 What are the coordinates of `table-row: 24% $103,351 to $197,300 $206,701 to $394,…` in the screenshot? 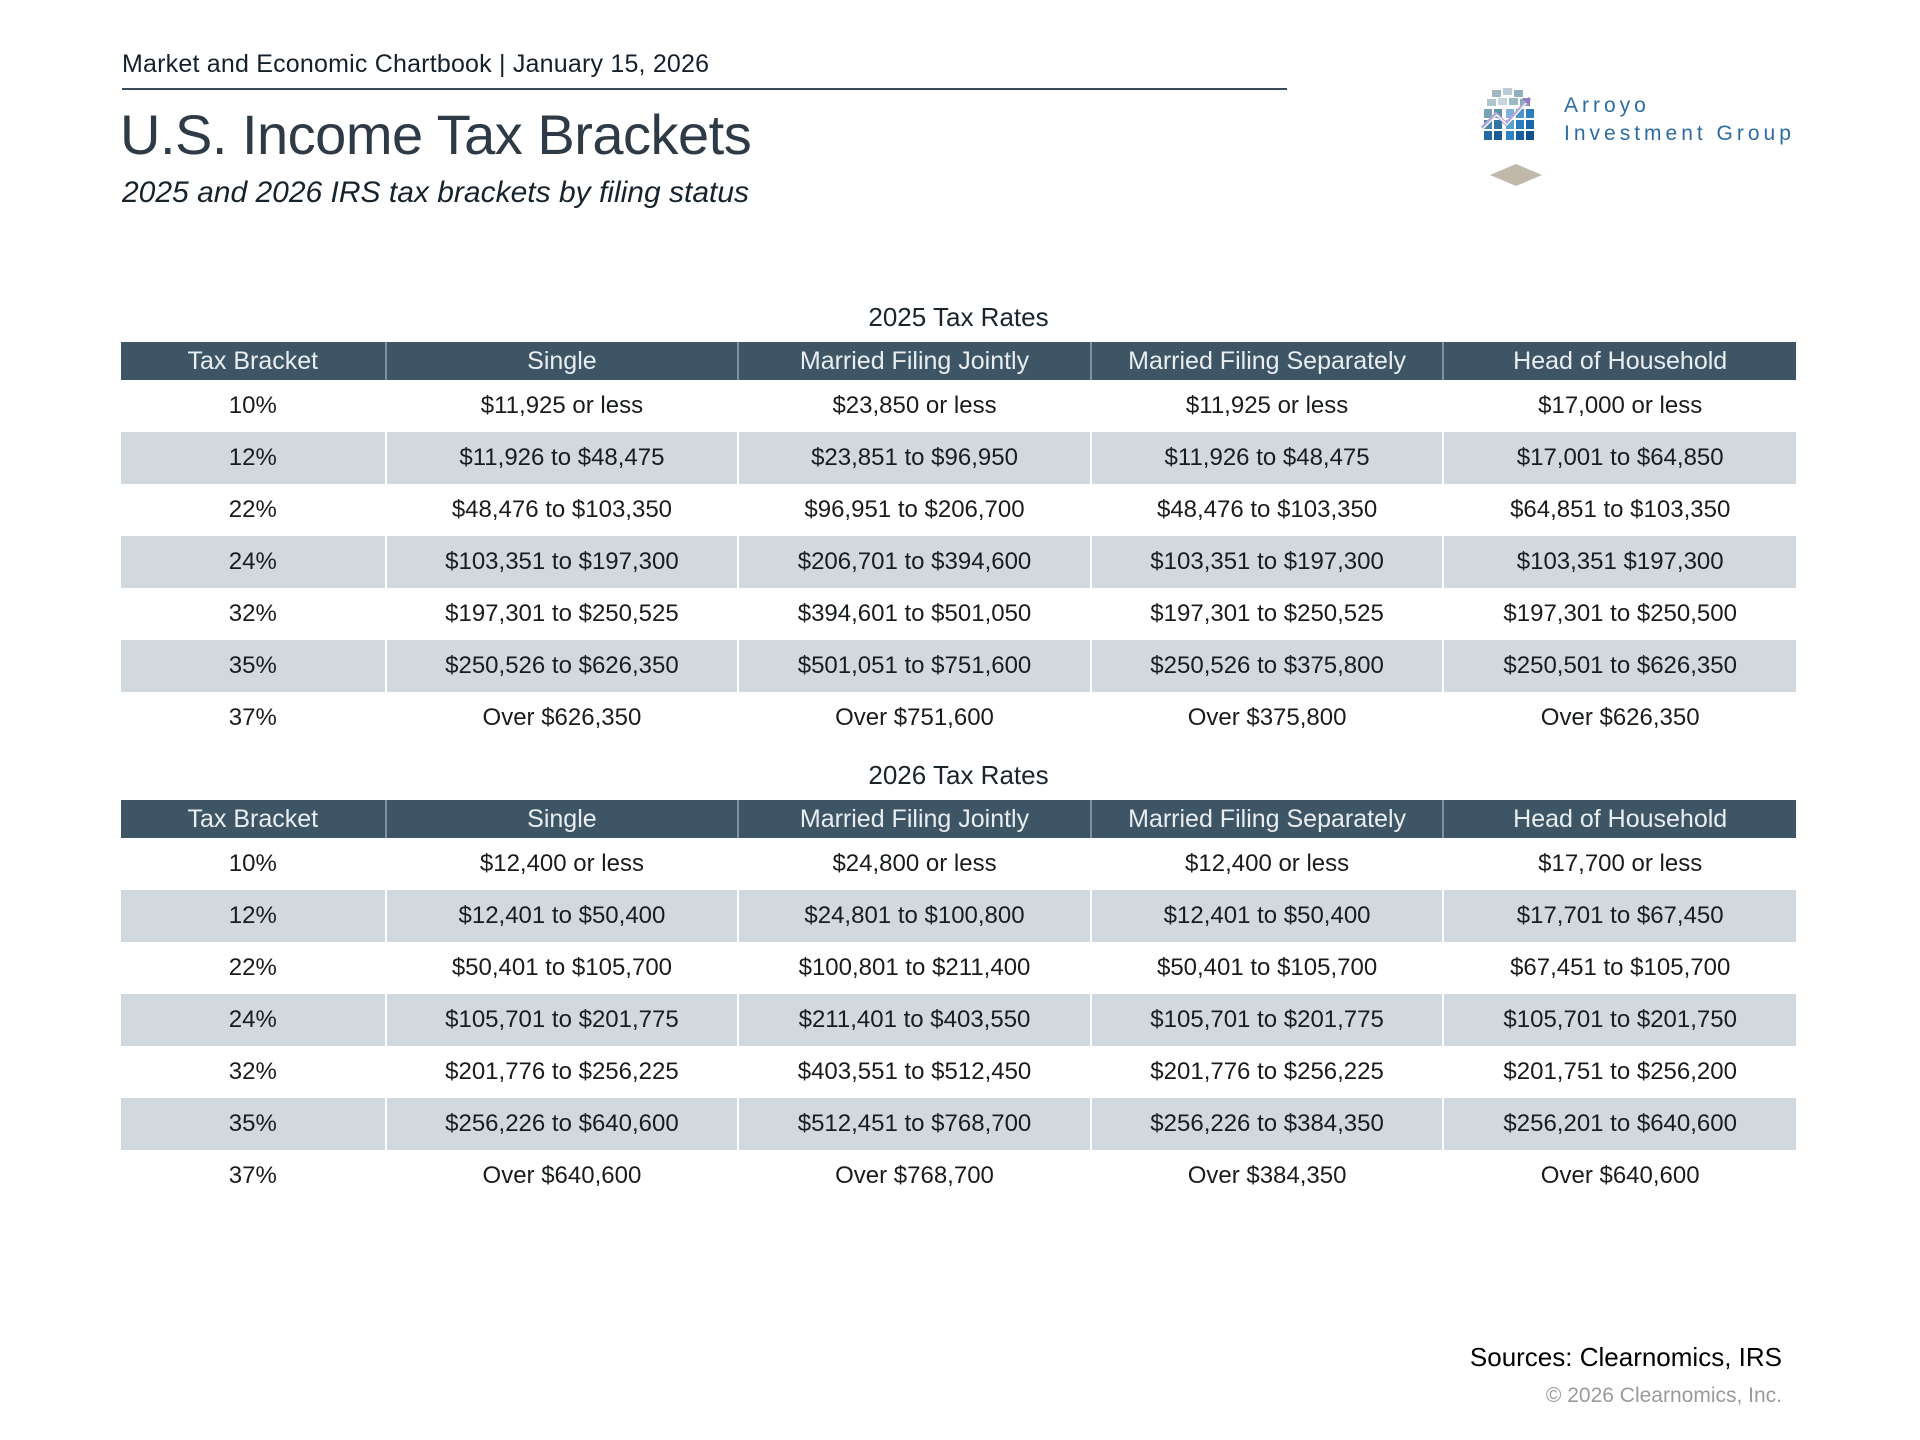 It's located at (958, 562).